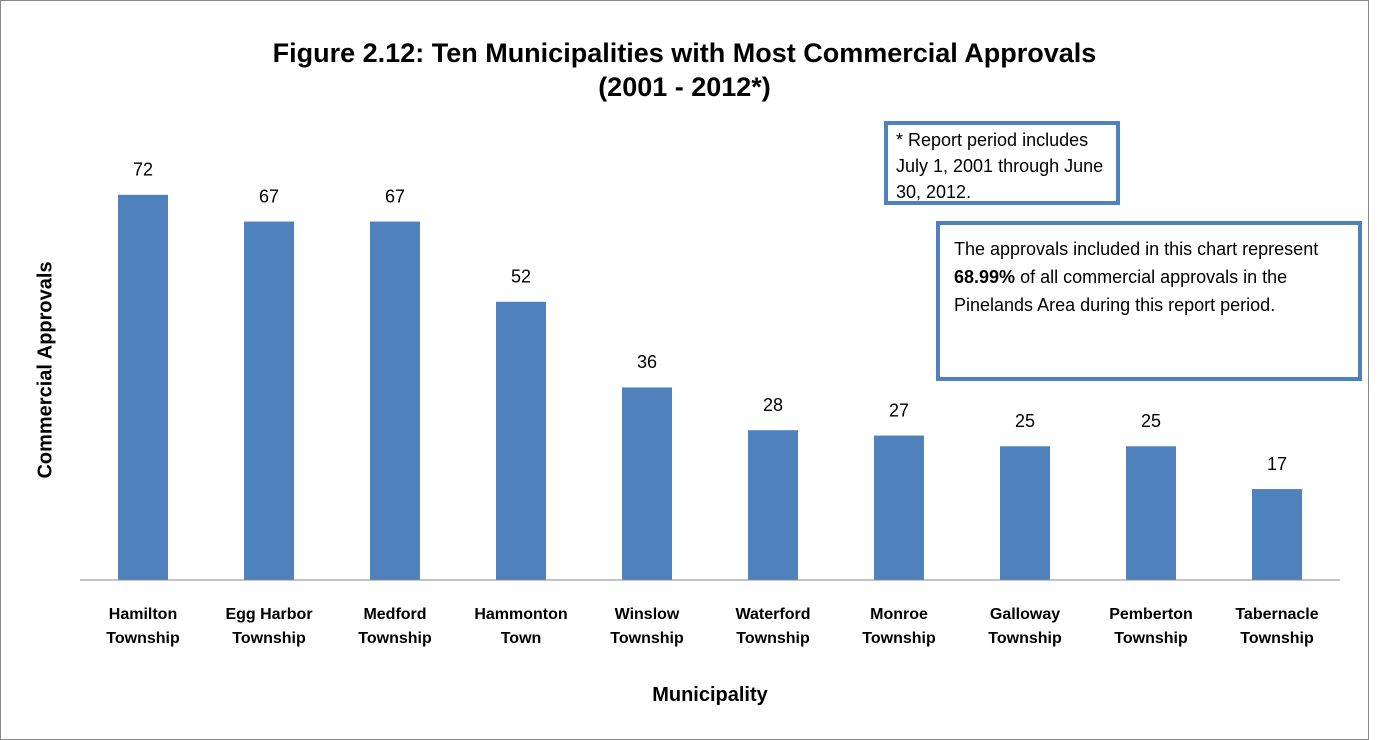 The height and width of the screenshot is (740, 1377). Describe the element at coordinates (773, 405) in the screenshot. I see `data-label: 28` at that location.